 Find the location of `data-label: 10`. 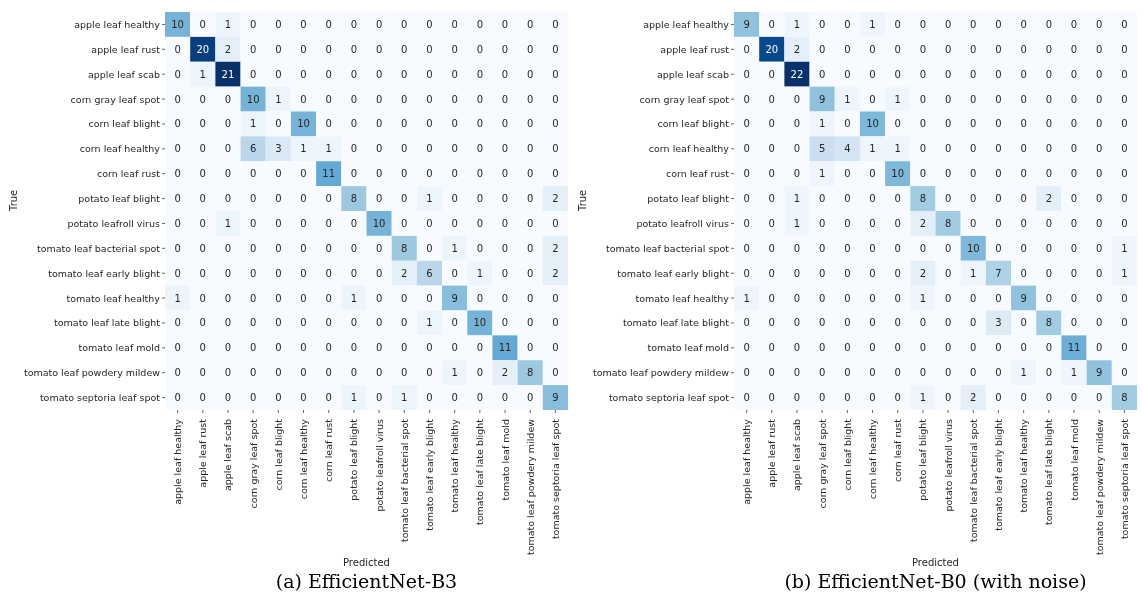

data-label: 10 is located at coordinates (303, 124).